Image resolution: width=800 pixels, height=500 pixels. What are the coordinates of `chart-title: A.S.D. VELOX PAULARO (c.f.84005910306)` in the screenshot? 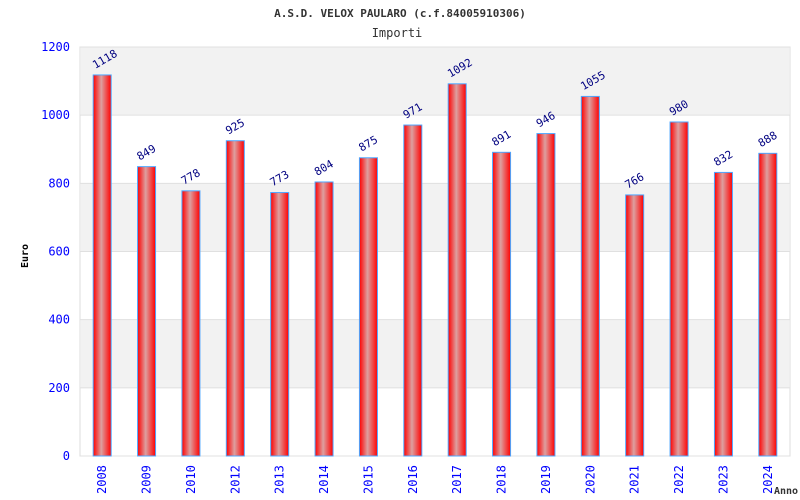 It's located at (400, 13).